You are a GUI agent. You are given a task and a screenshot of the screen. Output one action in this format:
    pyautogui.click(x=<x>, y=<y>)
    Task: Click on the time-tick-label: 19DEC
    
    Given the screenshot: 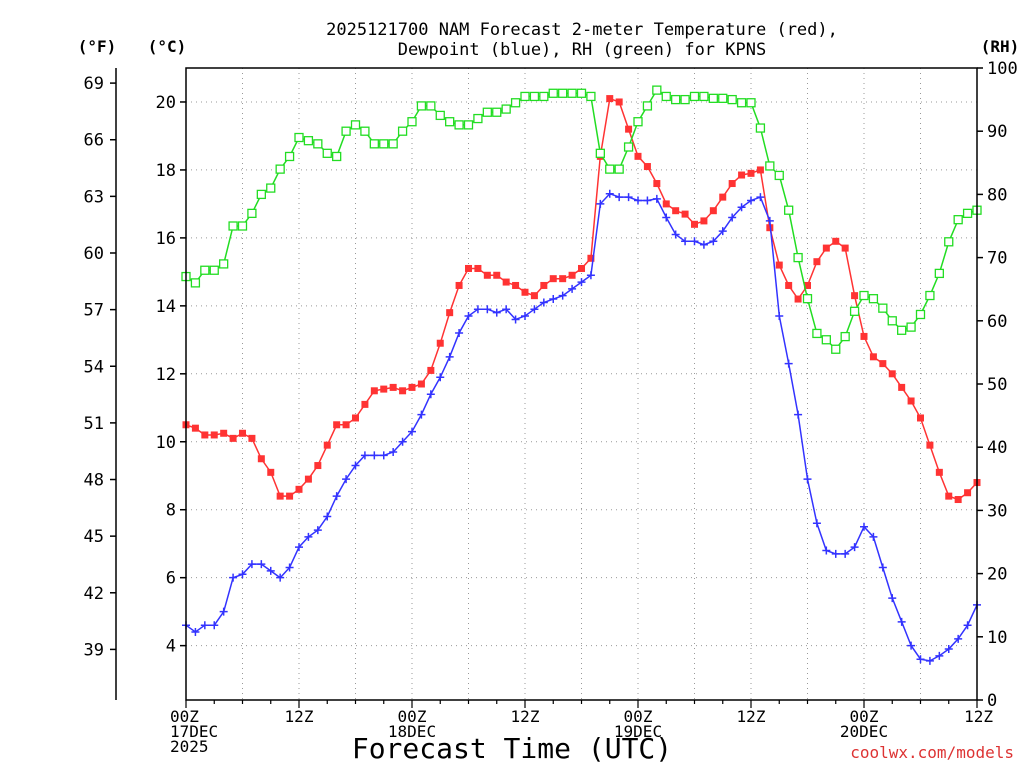 What is the action you would take?
    pyautogui.click(x=638, y=731)
    